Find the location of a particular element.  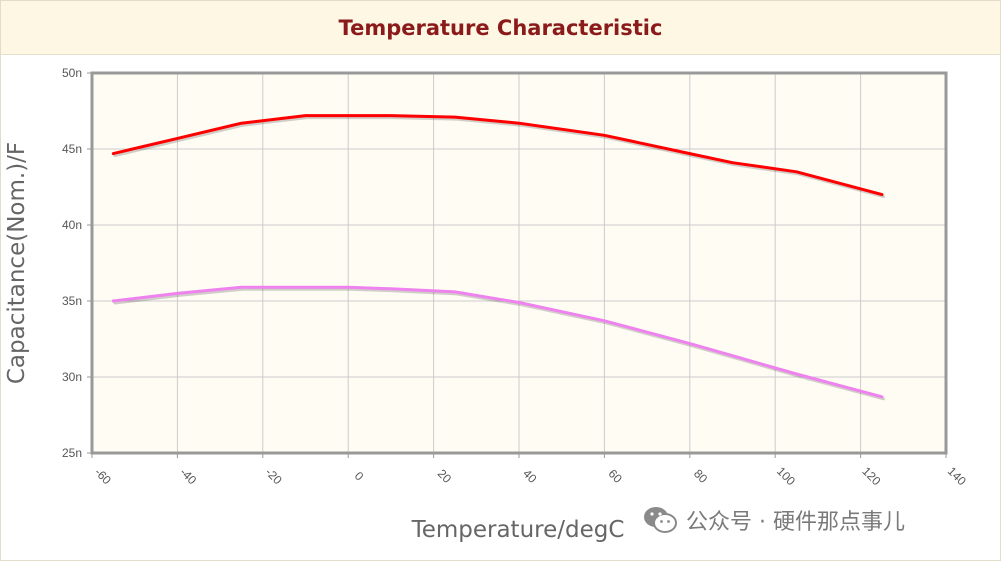

x-tick-label: -60 is located at coordinates (103, 476).